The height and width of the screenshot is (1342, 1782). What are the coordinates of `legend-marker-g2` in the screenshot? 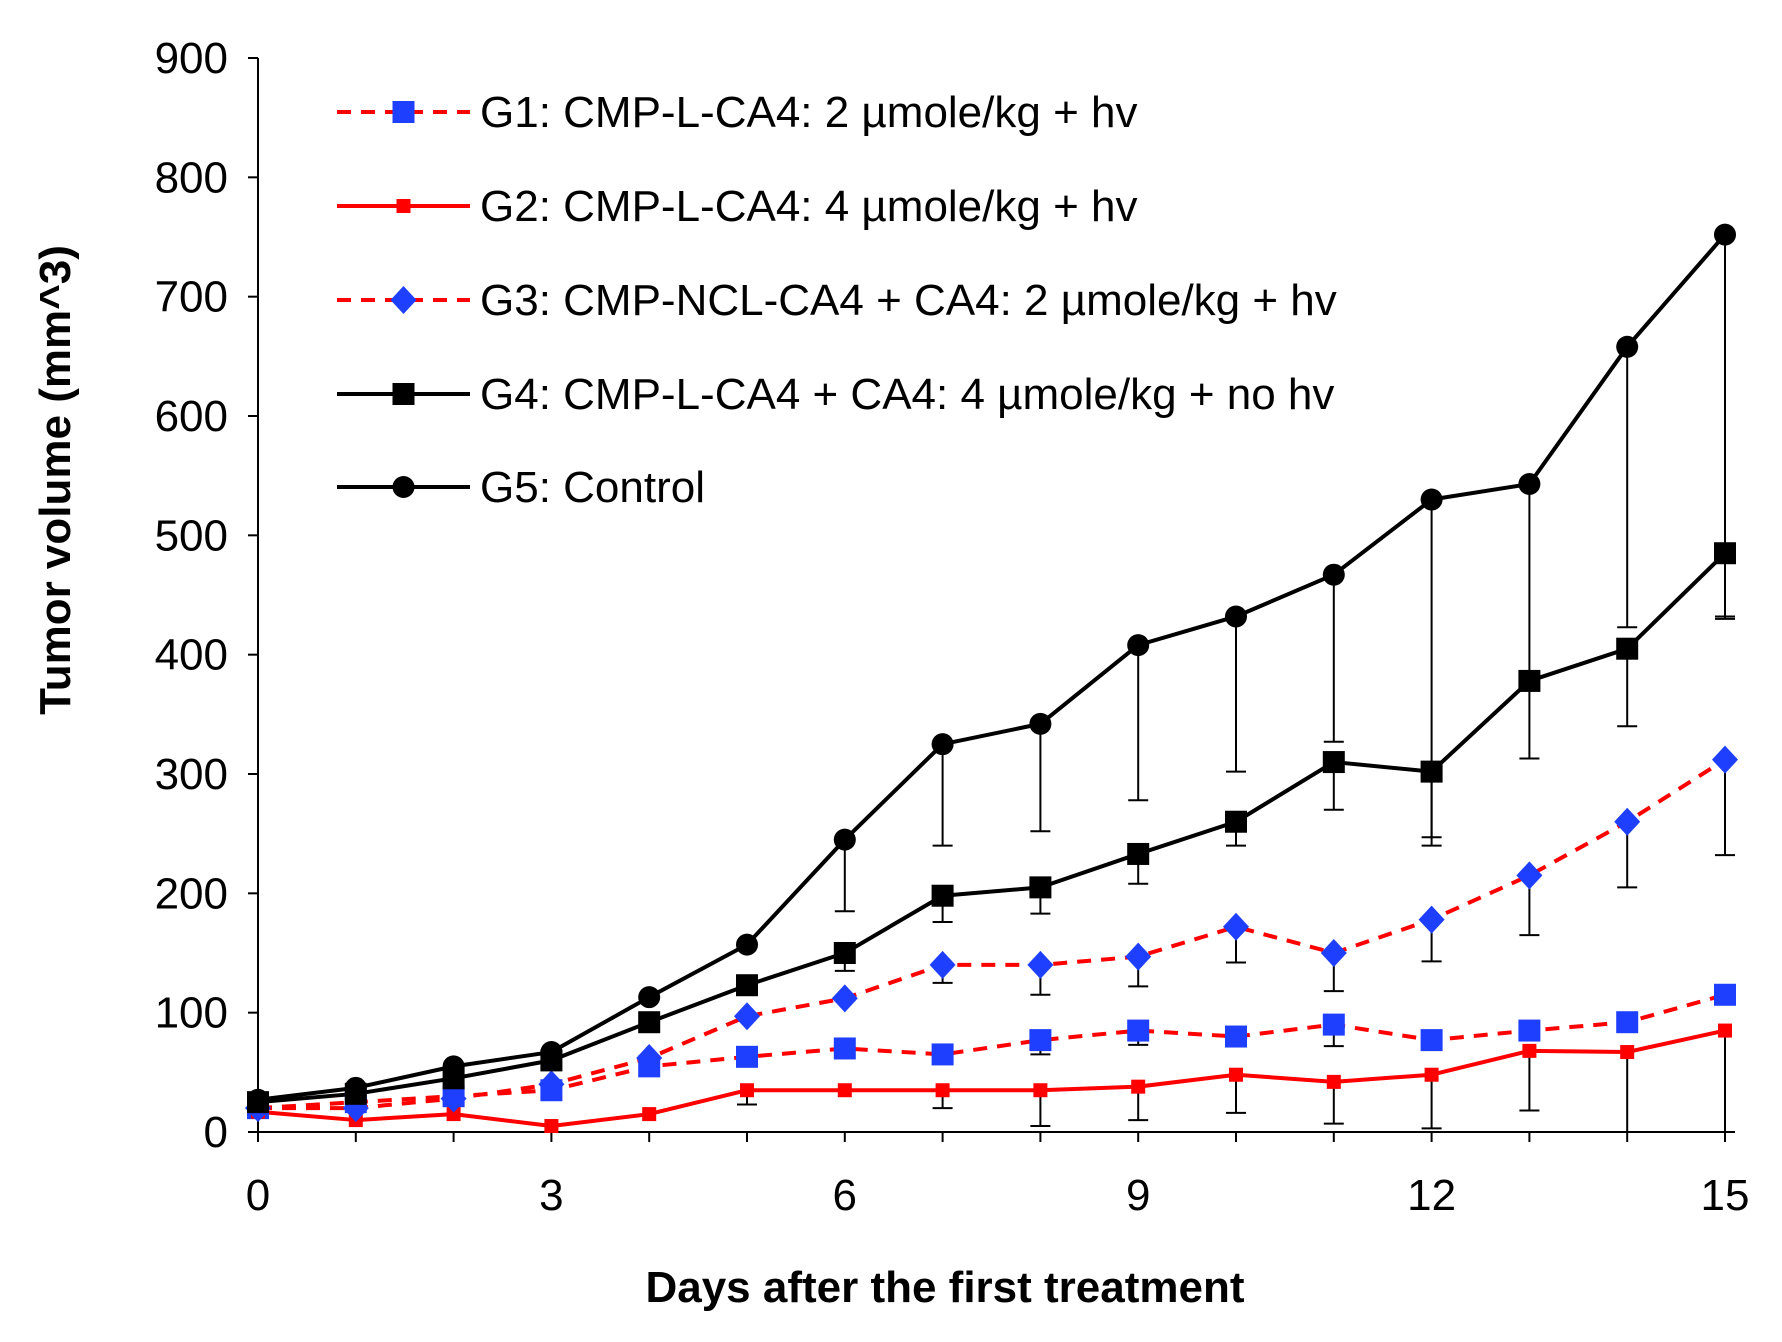 It's located at (403, 206).